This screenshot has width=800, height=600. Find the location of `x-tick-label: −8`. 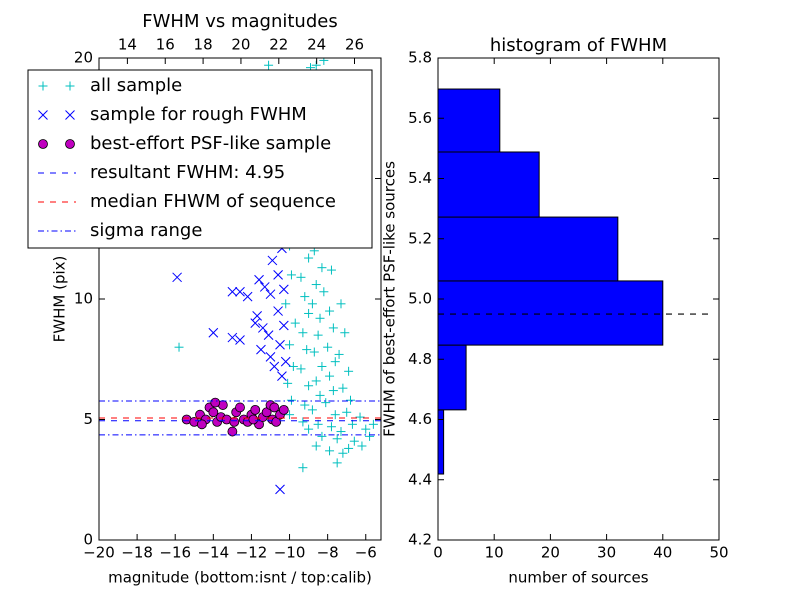

x-tick-label: −8 is located at coordinates (328, 553).